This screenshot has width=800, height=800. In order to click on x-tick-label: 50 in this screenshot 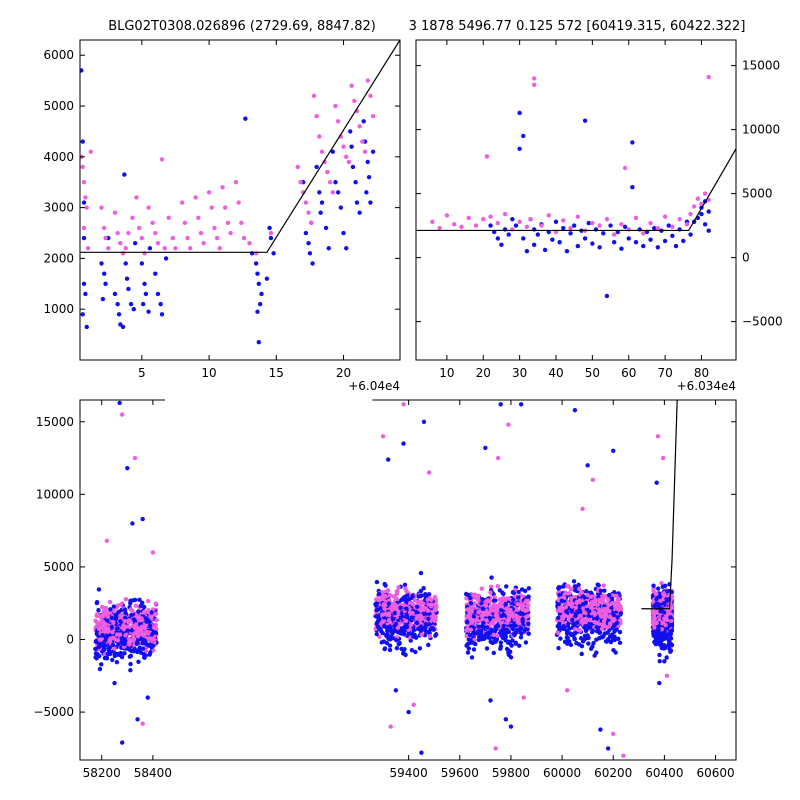, I will do `click(592, 373)`.